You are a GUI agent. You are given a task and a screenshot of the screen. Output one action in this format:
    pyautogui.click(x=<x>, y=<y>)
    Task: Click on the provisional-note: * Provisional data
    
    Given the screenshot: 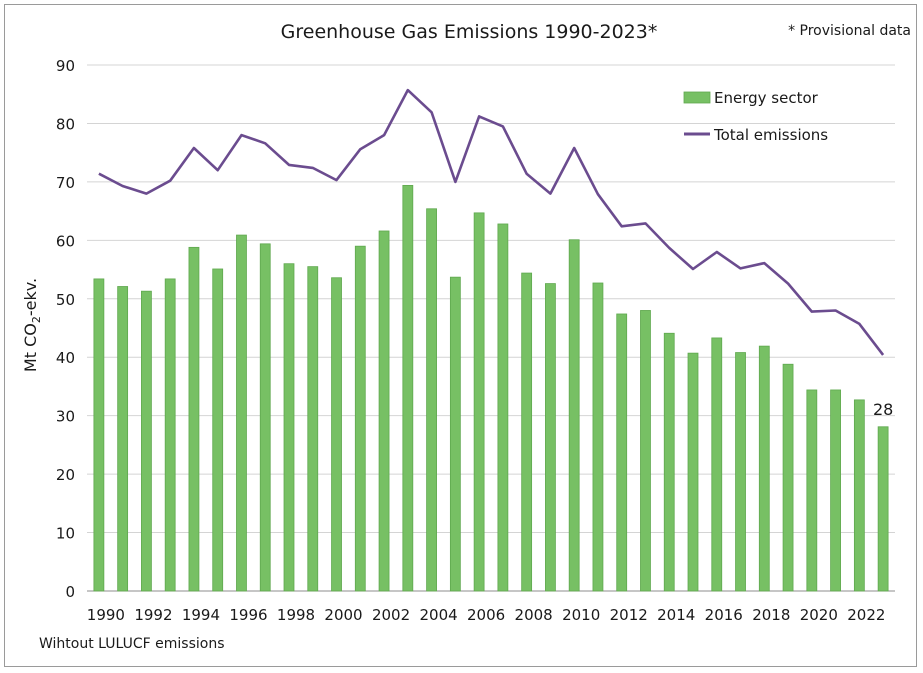 What is the action you would take?
    pyautogui.click(x=849, y=31)
    